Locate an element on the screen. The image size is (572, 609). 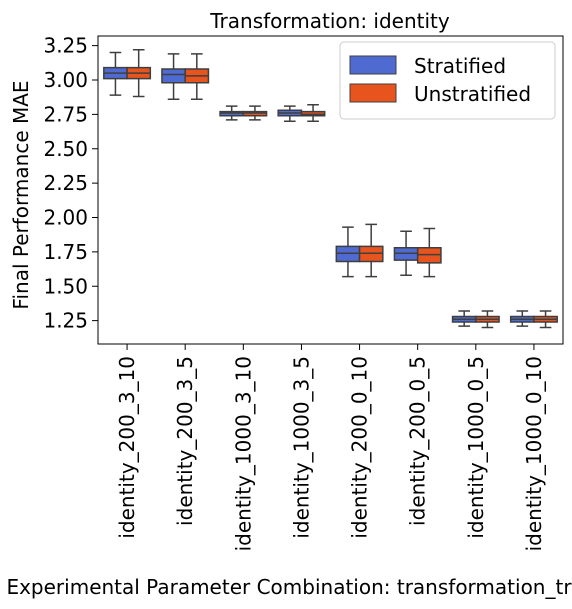
y-tick-label: 1.75 is located at coordinates (65, 252).